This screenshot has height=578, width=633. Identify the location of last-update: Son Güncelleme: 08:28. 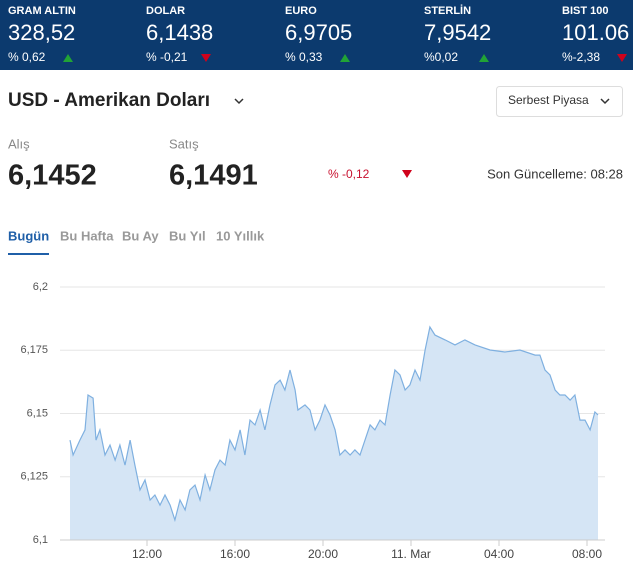
(555, 173).